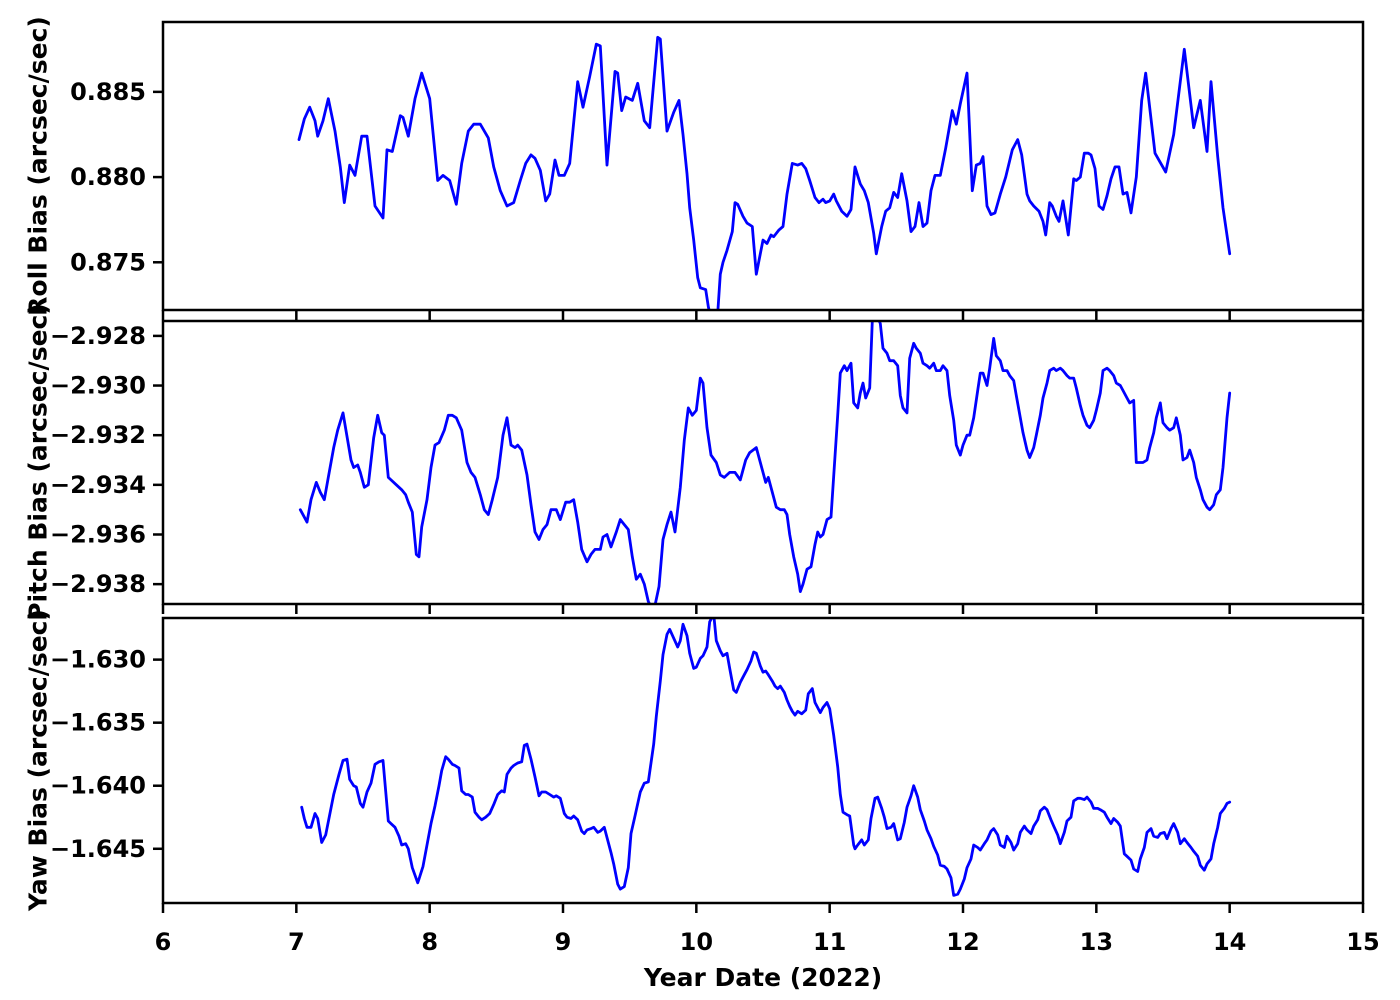  Describe the element at coordinates (98, 336) in the screenshot. I see `pitch-bias-tick-label: −2.928` at that location.